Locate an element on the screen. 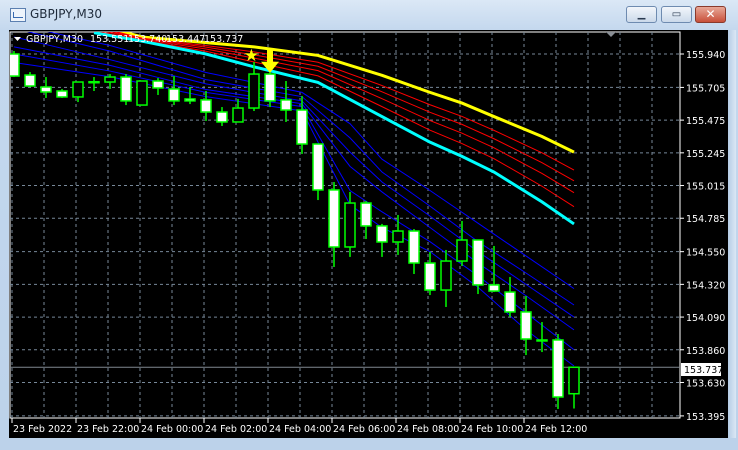 The width and height of the screenshot is (738, 450). x-tick-label: 24 Feb 10:00 is located at coordinates (492, 429).